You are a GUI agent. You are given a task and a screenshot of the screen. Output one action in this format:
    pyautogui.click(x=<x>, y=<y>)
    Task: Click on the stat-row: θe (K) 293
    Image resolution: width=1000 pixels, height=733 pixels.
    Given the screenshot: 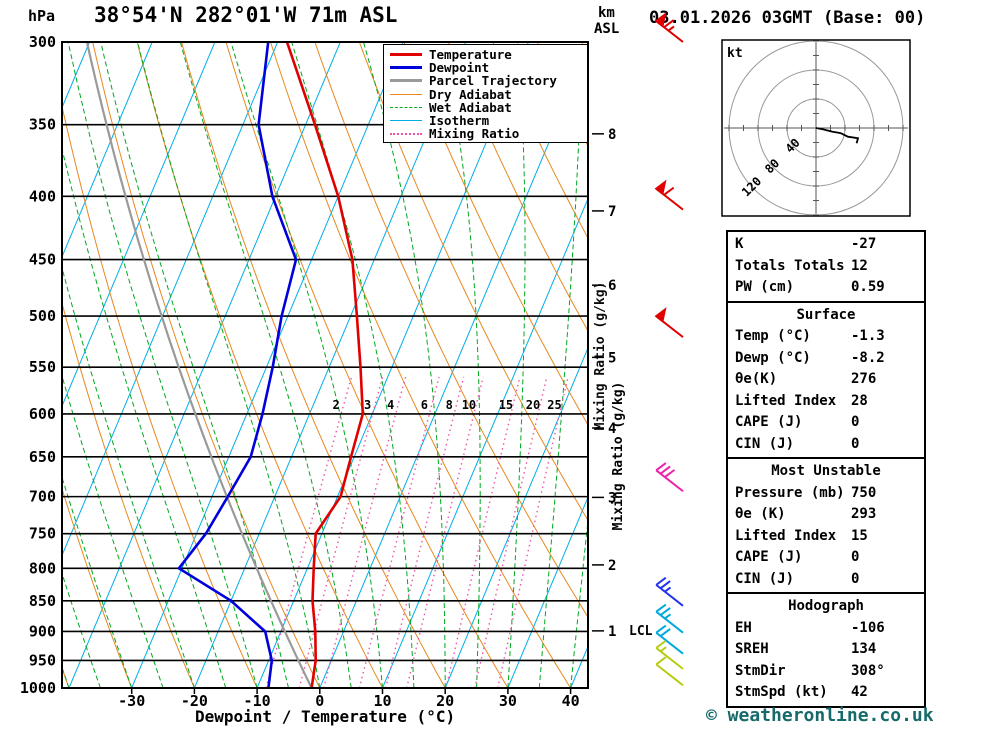 What is the action you would take?
    pyautogui.click(x=826, y=515)
    